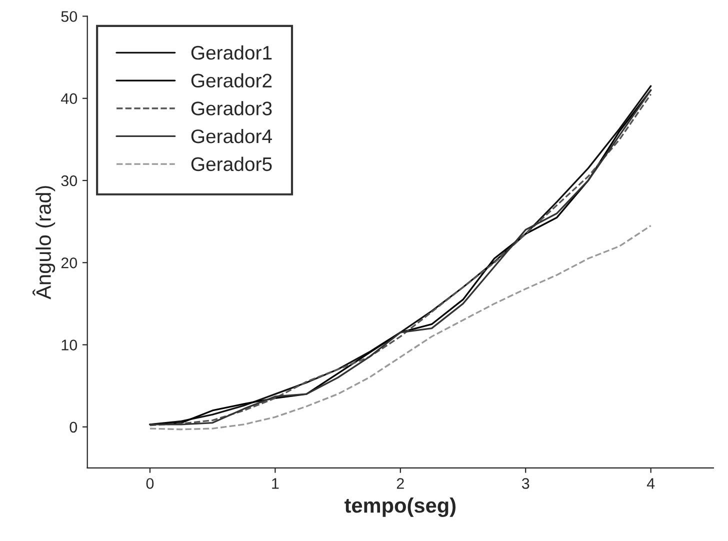 This screenshot has width=728, height=541. What do you see at coordinates (69, 263) in the screenshot?
I see `y-tick-label: 20` at bounding box center [69, 263].